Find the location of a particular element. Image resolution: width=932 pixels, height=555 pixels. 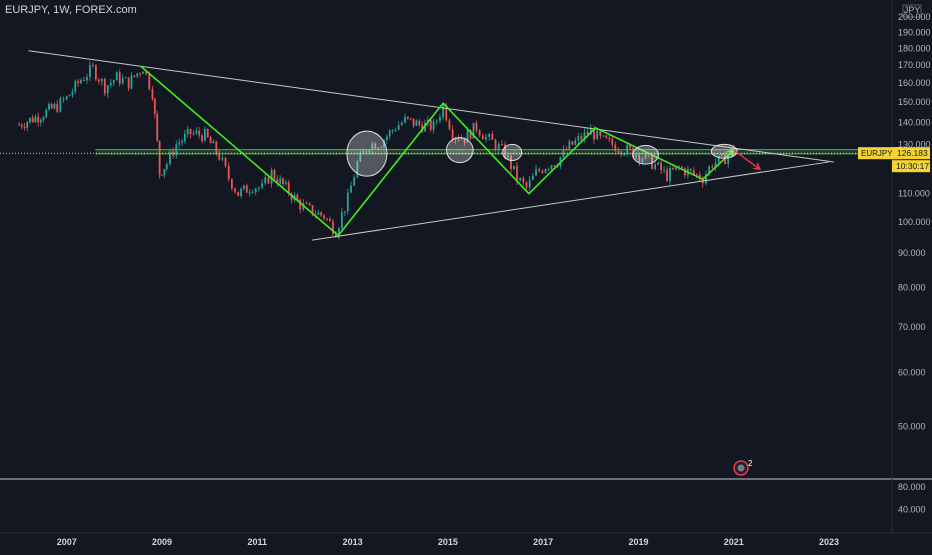

alert-clock-icon: 2 is located at coordinates (743, 467).